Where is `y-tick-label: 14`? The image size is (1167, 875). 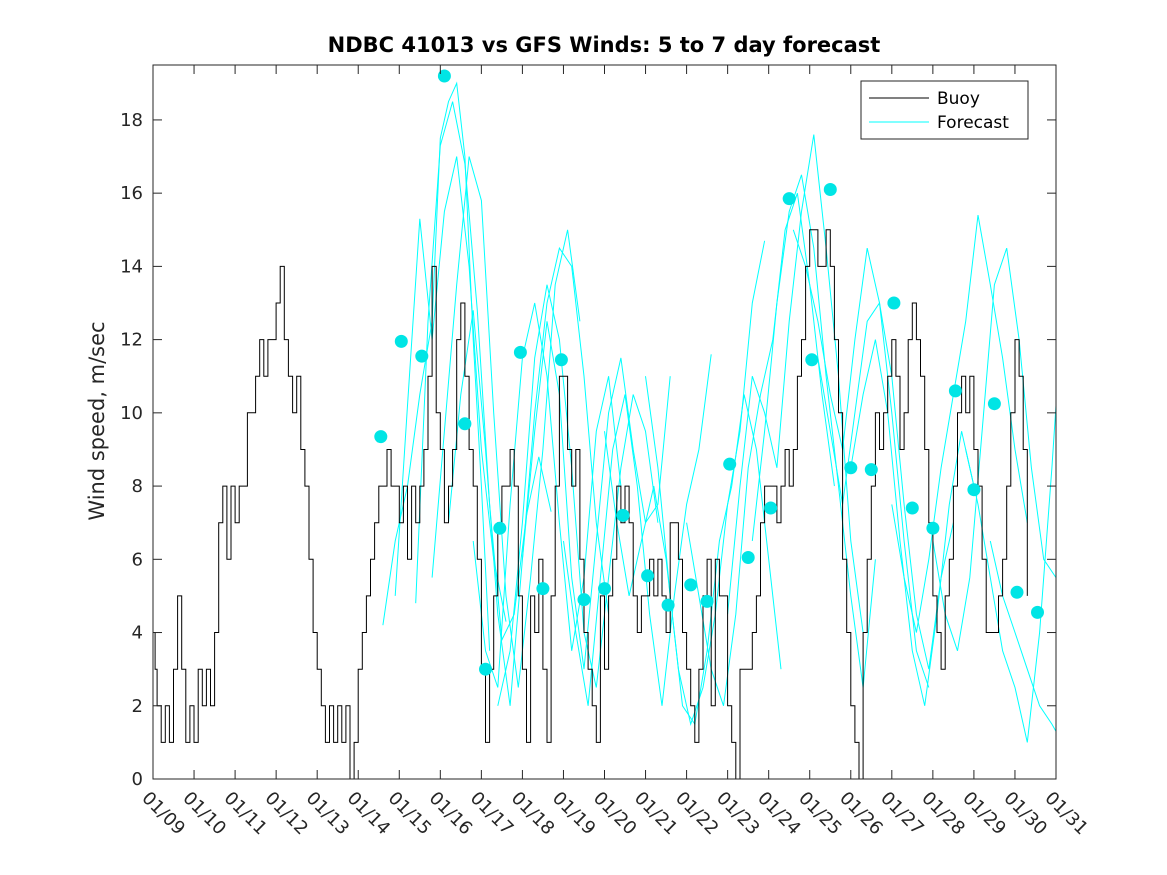 y-tick-label: 14 is located at coordinates (131, 266).